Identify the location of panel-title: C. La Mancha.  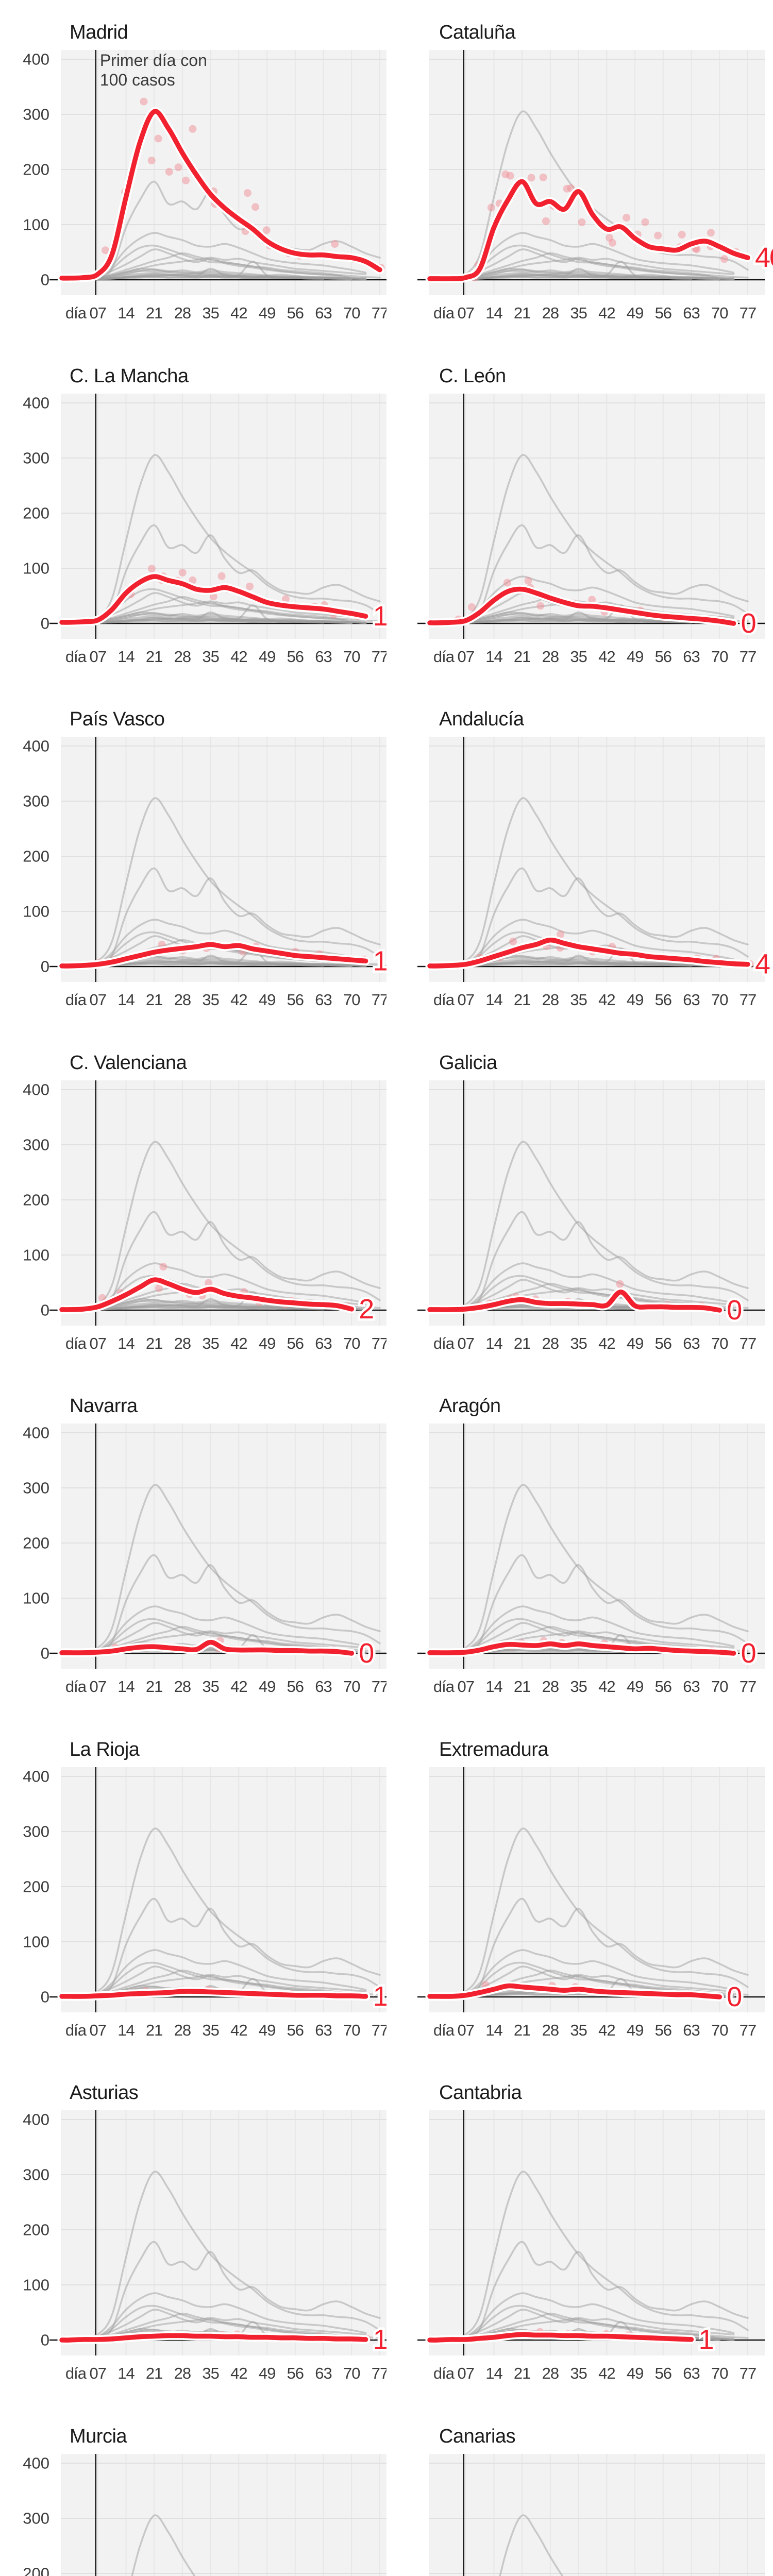
(129, 376).